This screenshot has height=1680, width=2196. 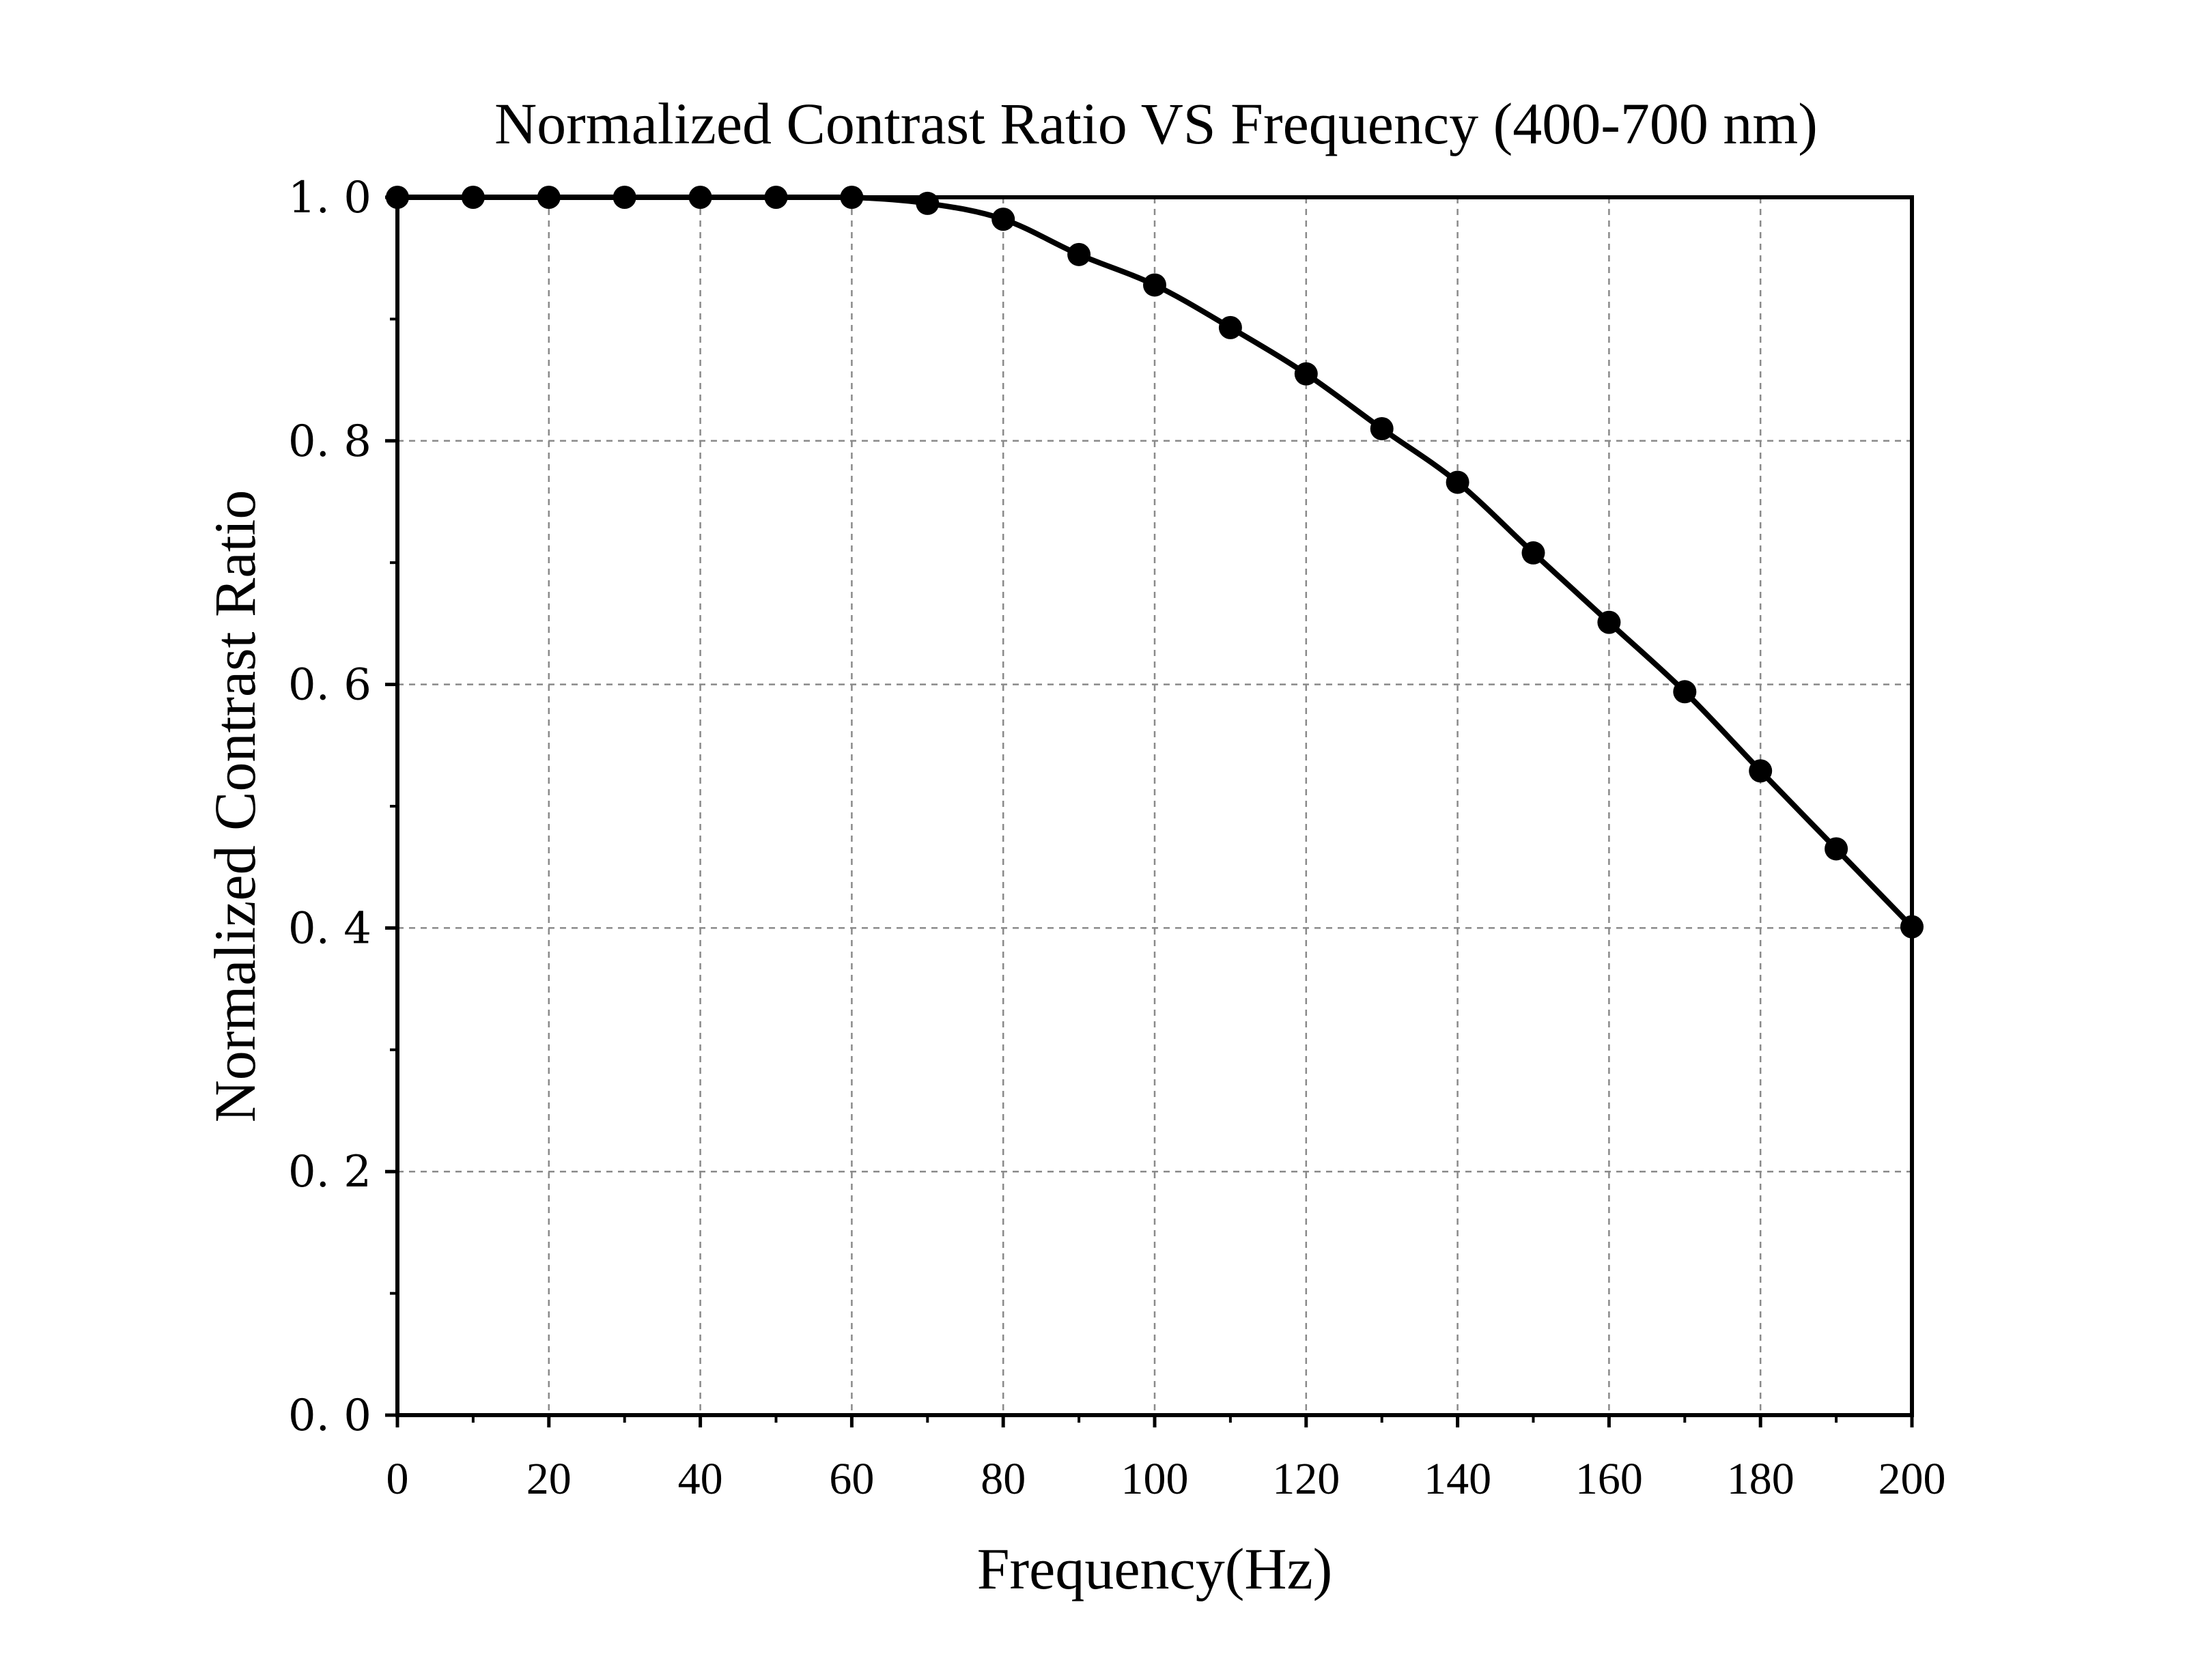 I want to click on y-tick-label: 0. 0, so click(x=329, y=1416).